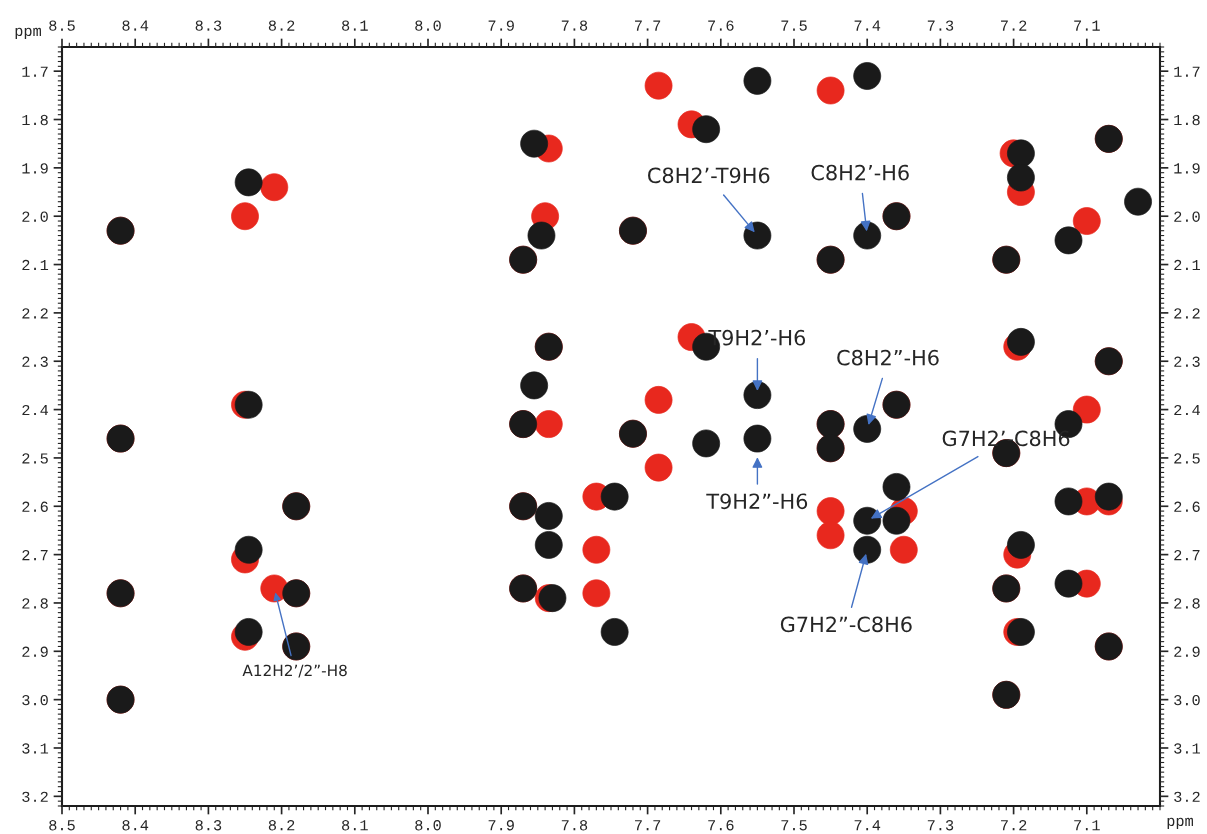  Describe the element at coordinates (940, 25) in the screenshot. I see `x2-tick-label: 7.3` at that location.